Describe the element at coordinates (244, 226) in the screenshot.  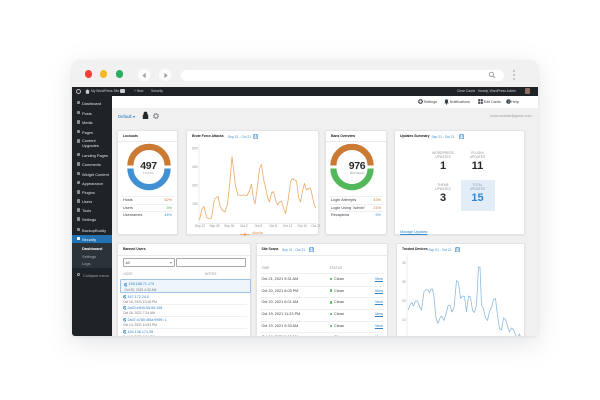
I see `svg-text: Oct 2` at that location.